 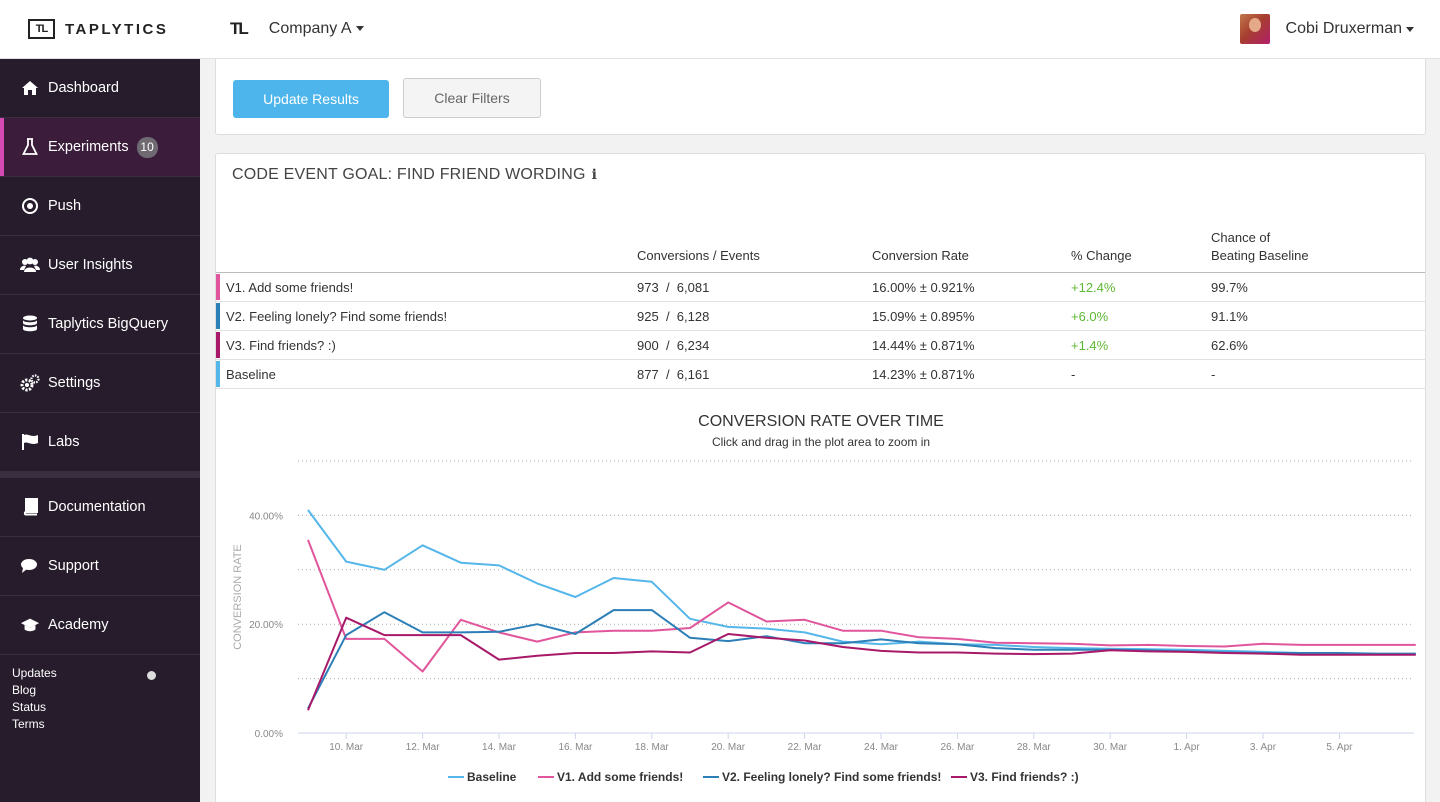 I want to click on goal-title-text: CODE EVENT GOAL: FIND FRIEND WORDING, so click(x=409, y=174).